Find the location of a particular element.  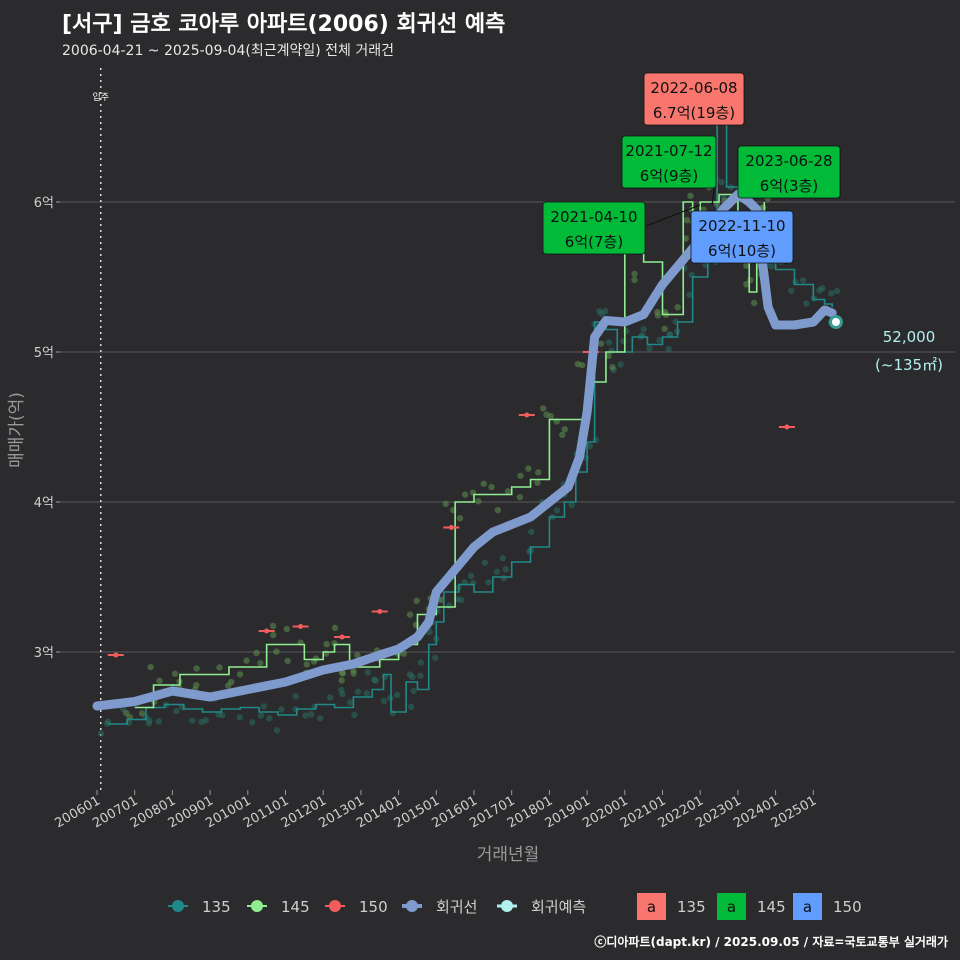

prediction-point is located at coordinates (835, 322).